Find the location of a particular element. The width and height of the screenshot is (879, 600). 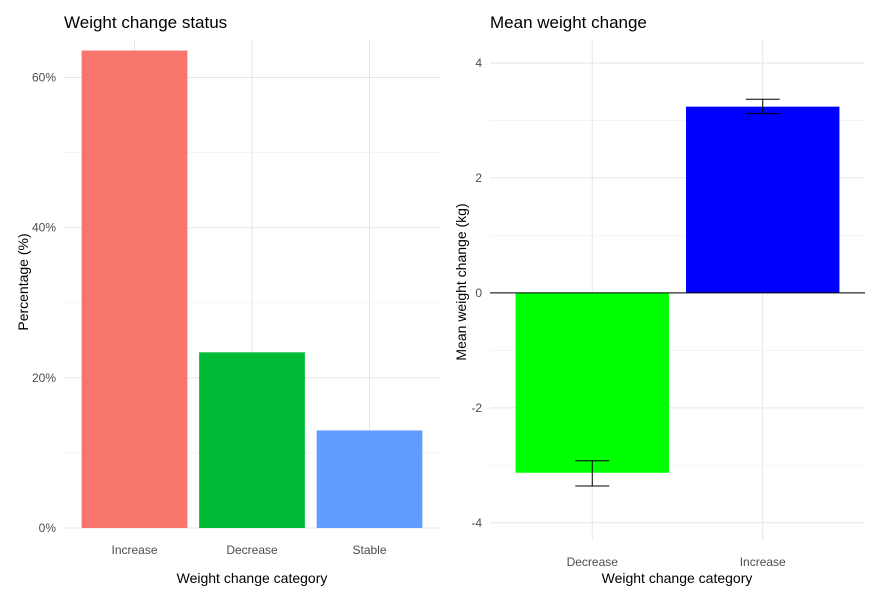

y-axis-title-mean: Mean weight change (kg) is located at coordinates (461, 281).